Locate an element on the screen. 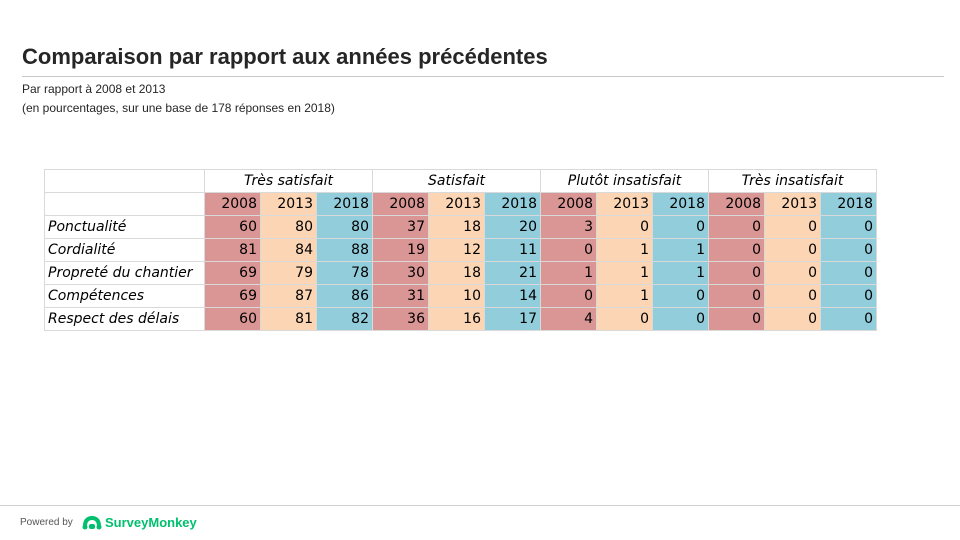 This screenshot has height=540, width=960. row-label: Compétences is located at coordinates (124, 296).